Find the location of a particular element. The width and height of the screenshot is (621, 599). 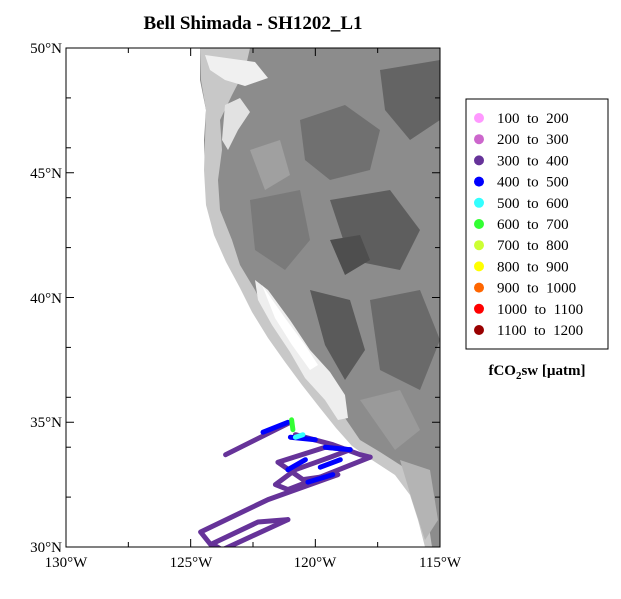

lat-label-45: 45°N is located at coordinates (46, 174).